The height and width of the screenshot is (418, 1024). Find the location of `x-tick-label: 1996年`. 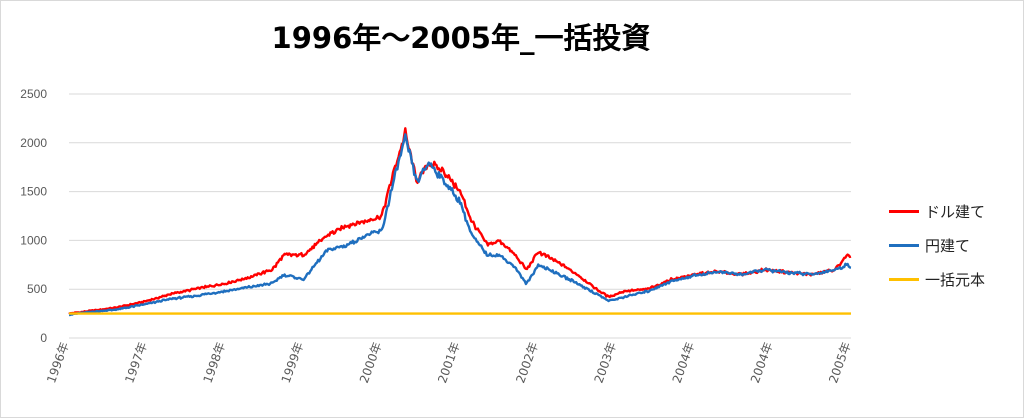

x-tick-label: 1996年 is located at coordinates (58, 362).